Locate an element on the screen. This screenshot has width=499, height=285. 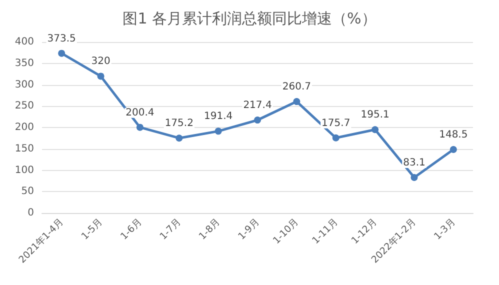
x-tick-label: 1-7月 is located at coordinates (171, 229).